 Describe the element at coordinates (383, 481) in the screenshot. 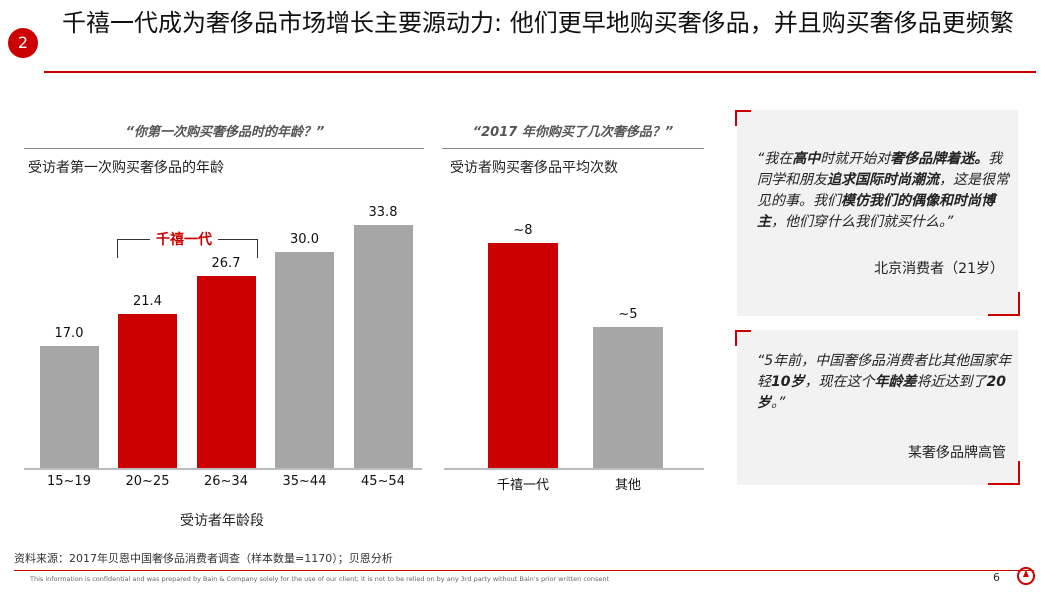

I see `chart1-category-label: 45~54` at that location.